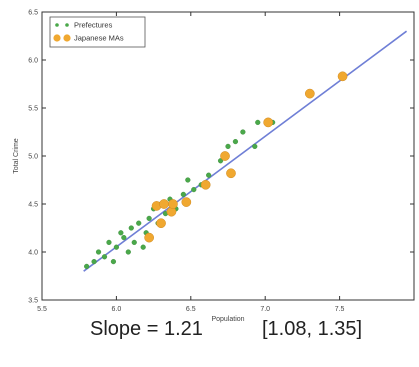 This screenshot has height=367, width=419. I want to click on x-tick-label: 7.5, so click(340, 309).